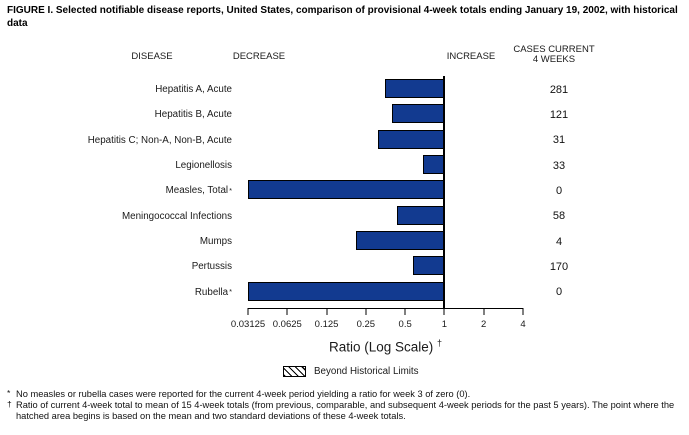 This screenshot has height=435, width=689. I want to click on legend: Beyond Historical Limits, so click(351, 371).